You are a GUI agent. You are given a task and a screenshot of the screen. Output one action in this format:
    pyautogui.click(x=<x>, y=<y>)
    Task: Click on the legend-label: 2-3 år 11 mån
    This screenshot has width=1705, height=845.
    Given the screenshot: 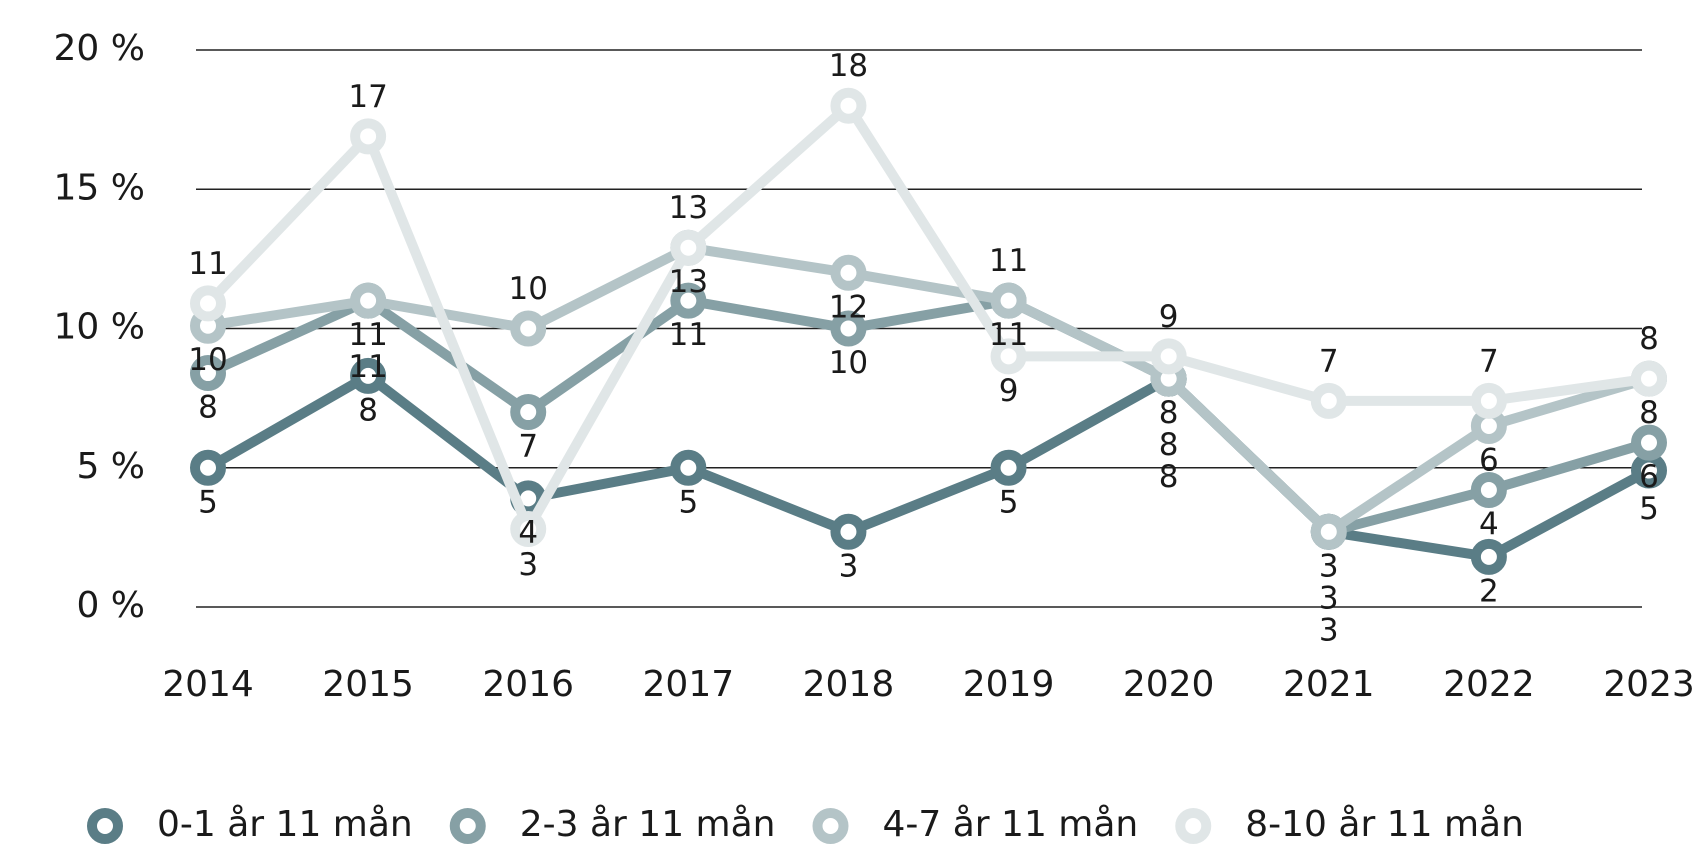 What is the action you would take?
    pyautogui.click(x=648, y=824)
    